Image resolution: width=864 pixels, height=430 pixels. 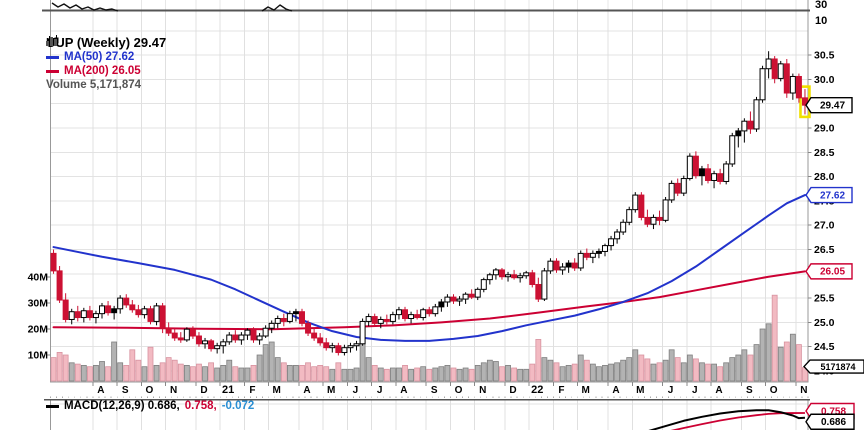 What do you see at coordinates (172, 7) in the screenshot?
I see `rsi-sliver` at bounding box center [172, 7].